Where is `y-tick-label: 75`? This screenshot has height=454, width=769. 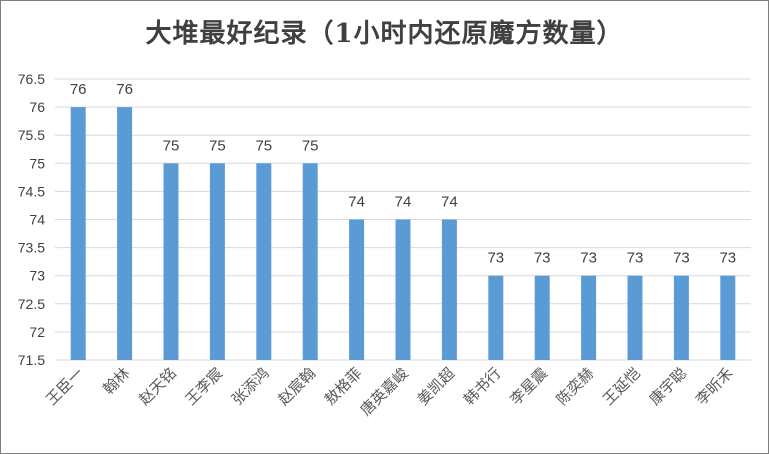 y-tick-label: 75 is located at coordinates (37, 163).